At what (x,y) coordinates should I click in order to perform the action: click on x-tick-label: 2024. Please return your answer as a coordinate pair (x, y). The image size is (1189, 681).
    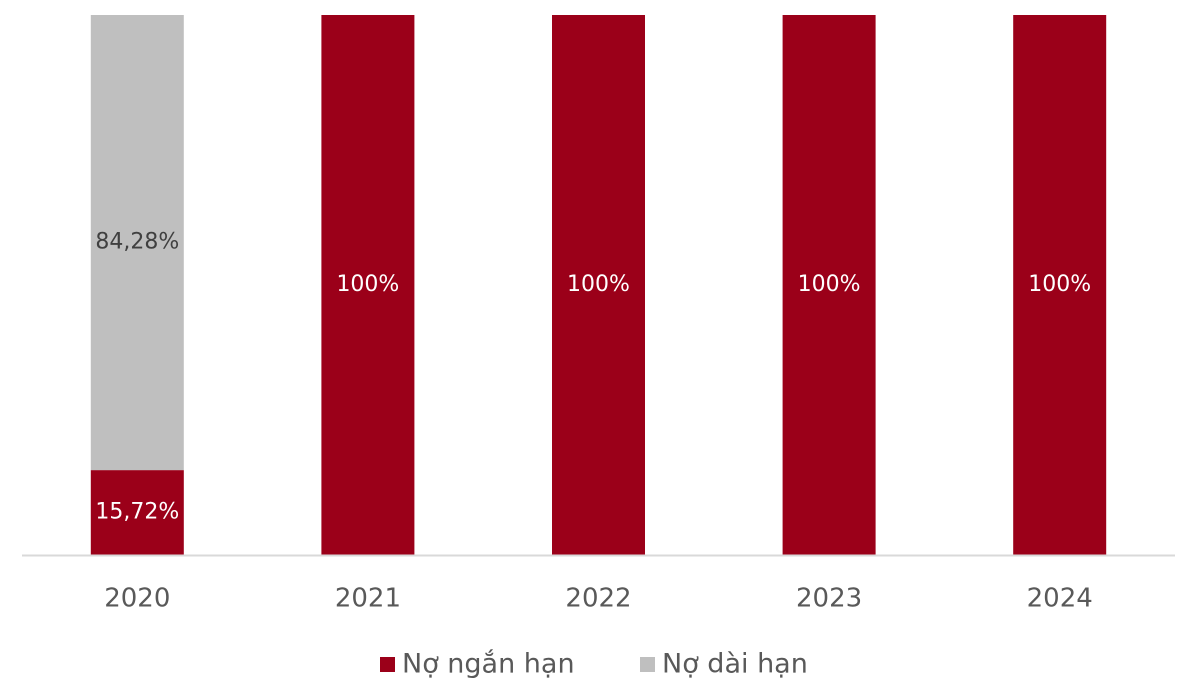
    Looking at the image, I should click on (1060, 599).